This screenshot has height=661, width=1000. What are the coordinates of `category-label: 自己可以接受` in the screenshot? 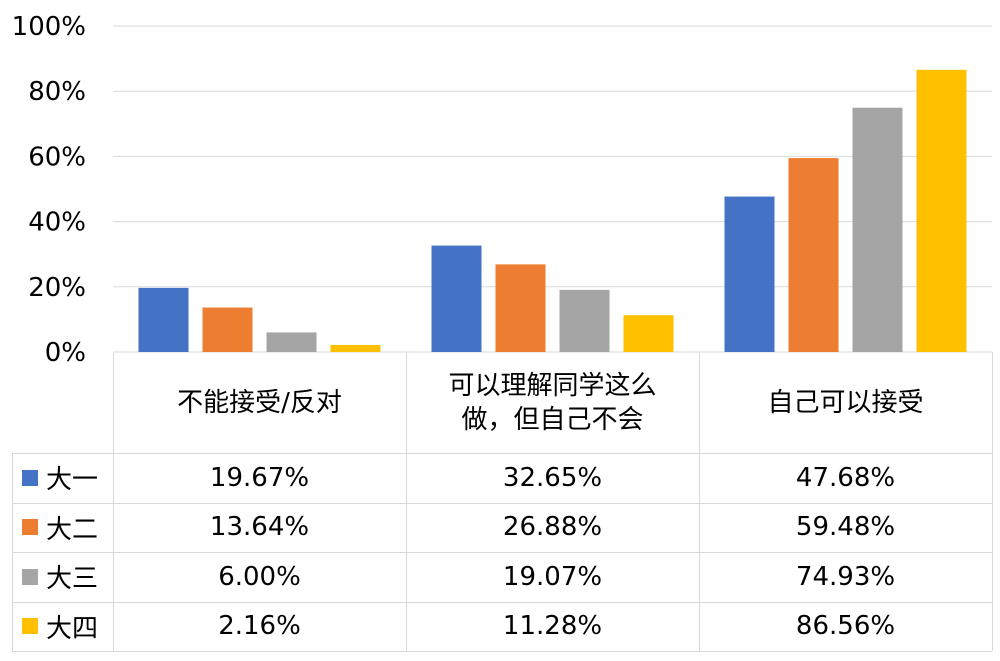 It's located at (845, 402).